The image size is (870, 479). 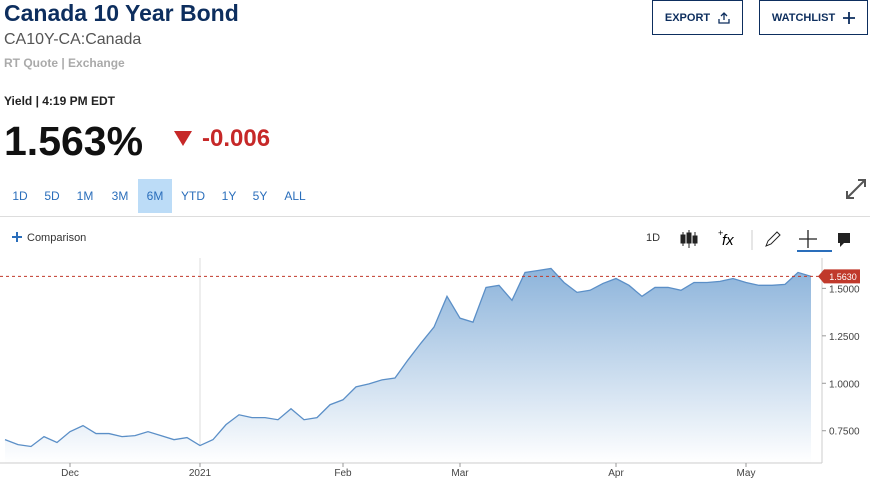 What do you see at coordinates (844, 384) in the screenshot?
I see `y-tick-label: 1.0000` at bounding box center [844, 384].